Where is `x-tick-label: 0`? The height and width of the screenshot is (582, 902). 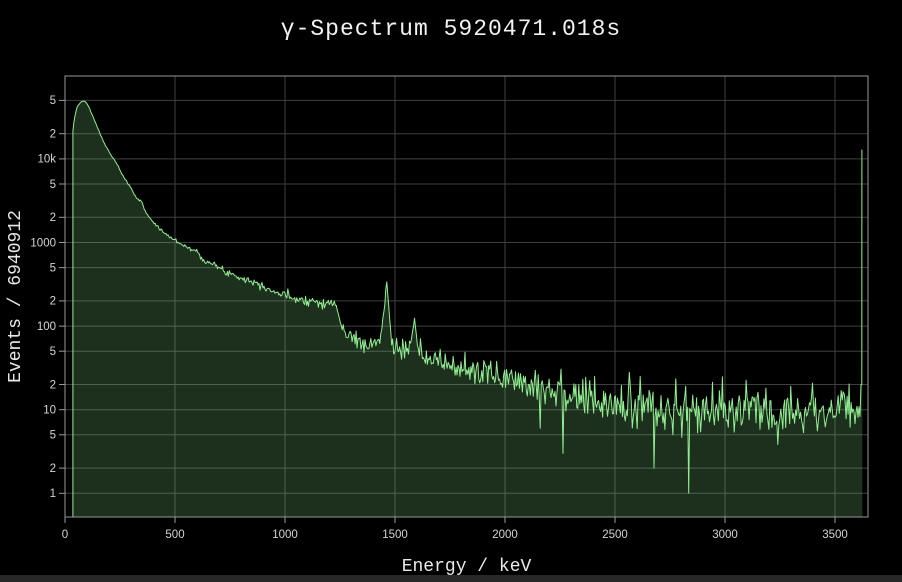 x-tick-label: 0 is located at coordinates (65, 535).